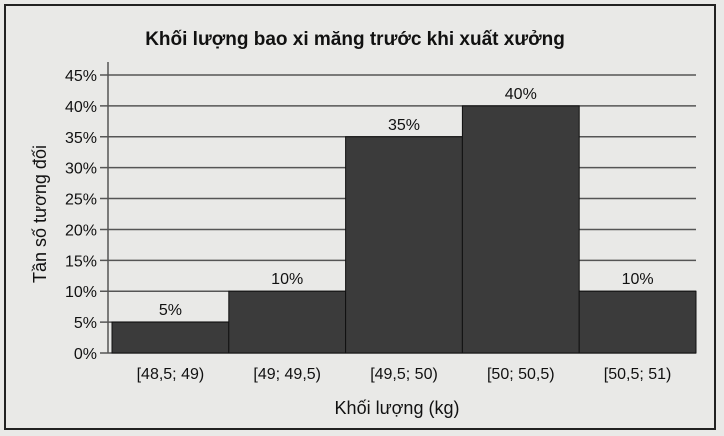 This screenshot has width=724, height=436. What do you see at coordinates (81, 138) in the screenshot?
I see `y-tick-label: 35%` at bounding box center [81, 138].